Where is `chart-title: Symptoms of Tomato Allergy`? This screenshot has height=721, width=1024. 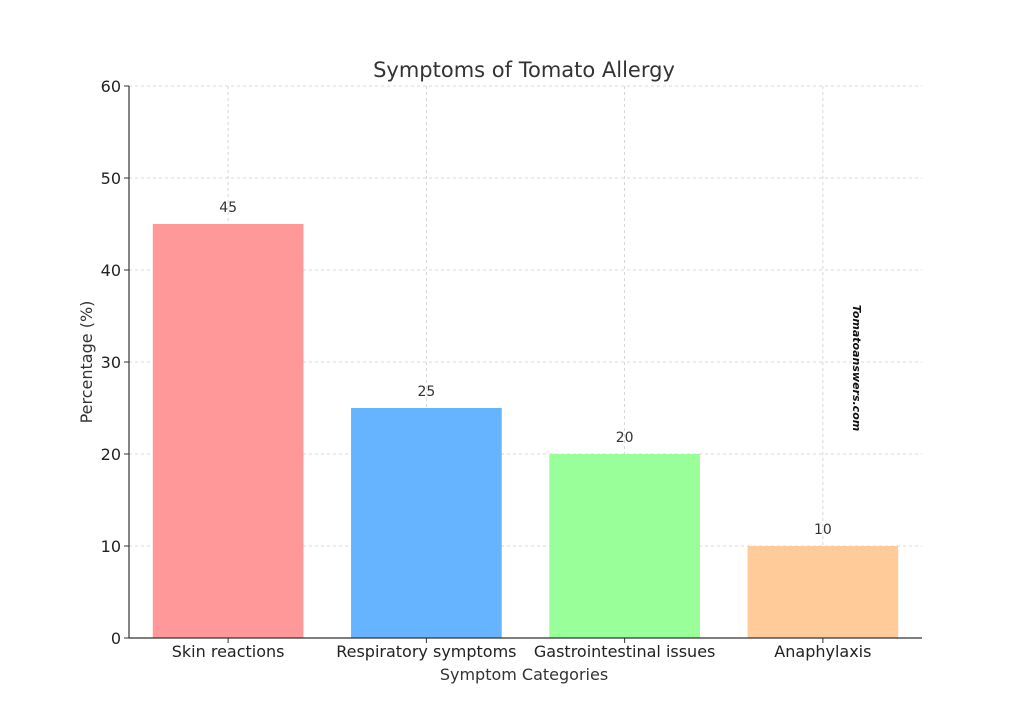 chart-title: Symptoms of Tomato Allergy is located at coordinates (524, 70).